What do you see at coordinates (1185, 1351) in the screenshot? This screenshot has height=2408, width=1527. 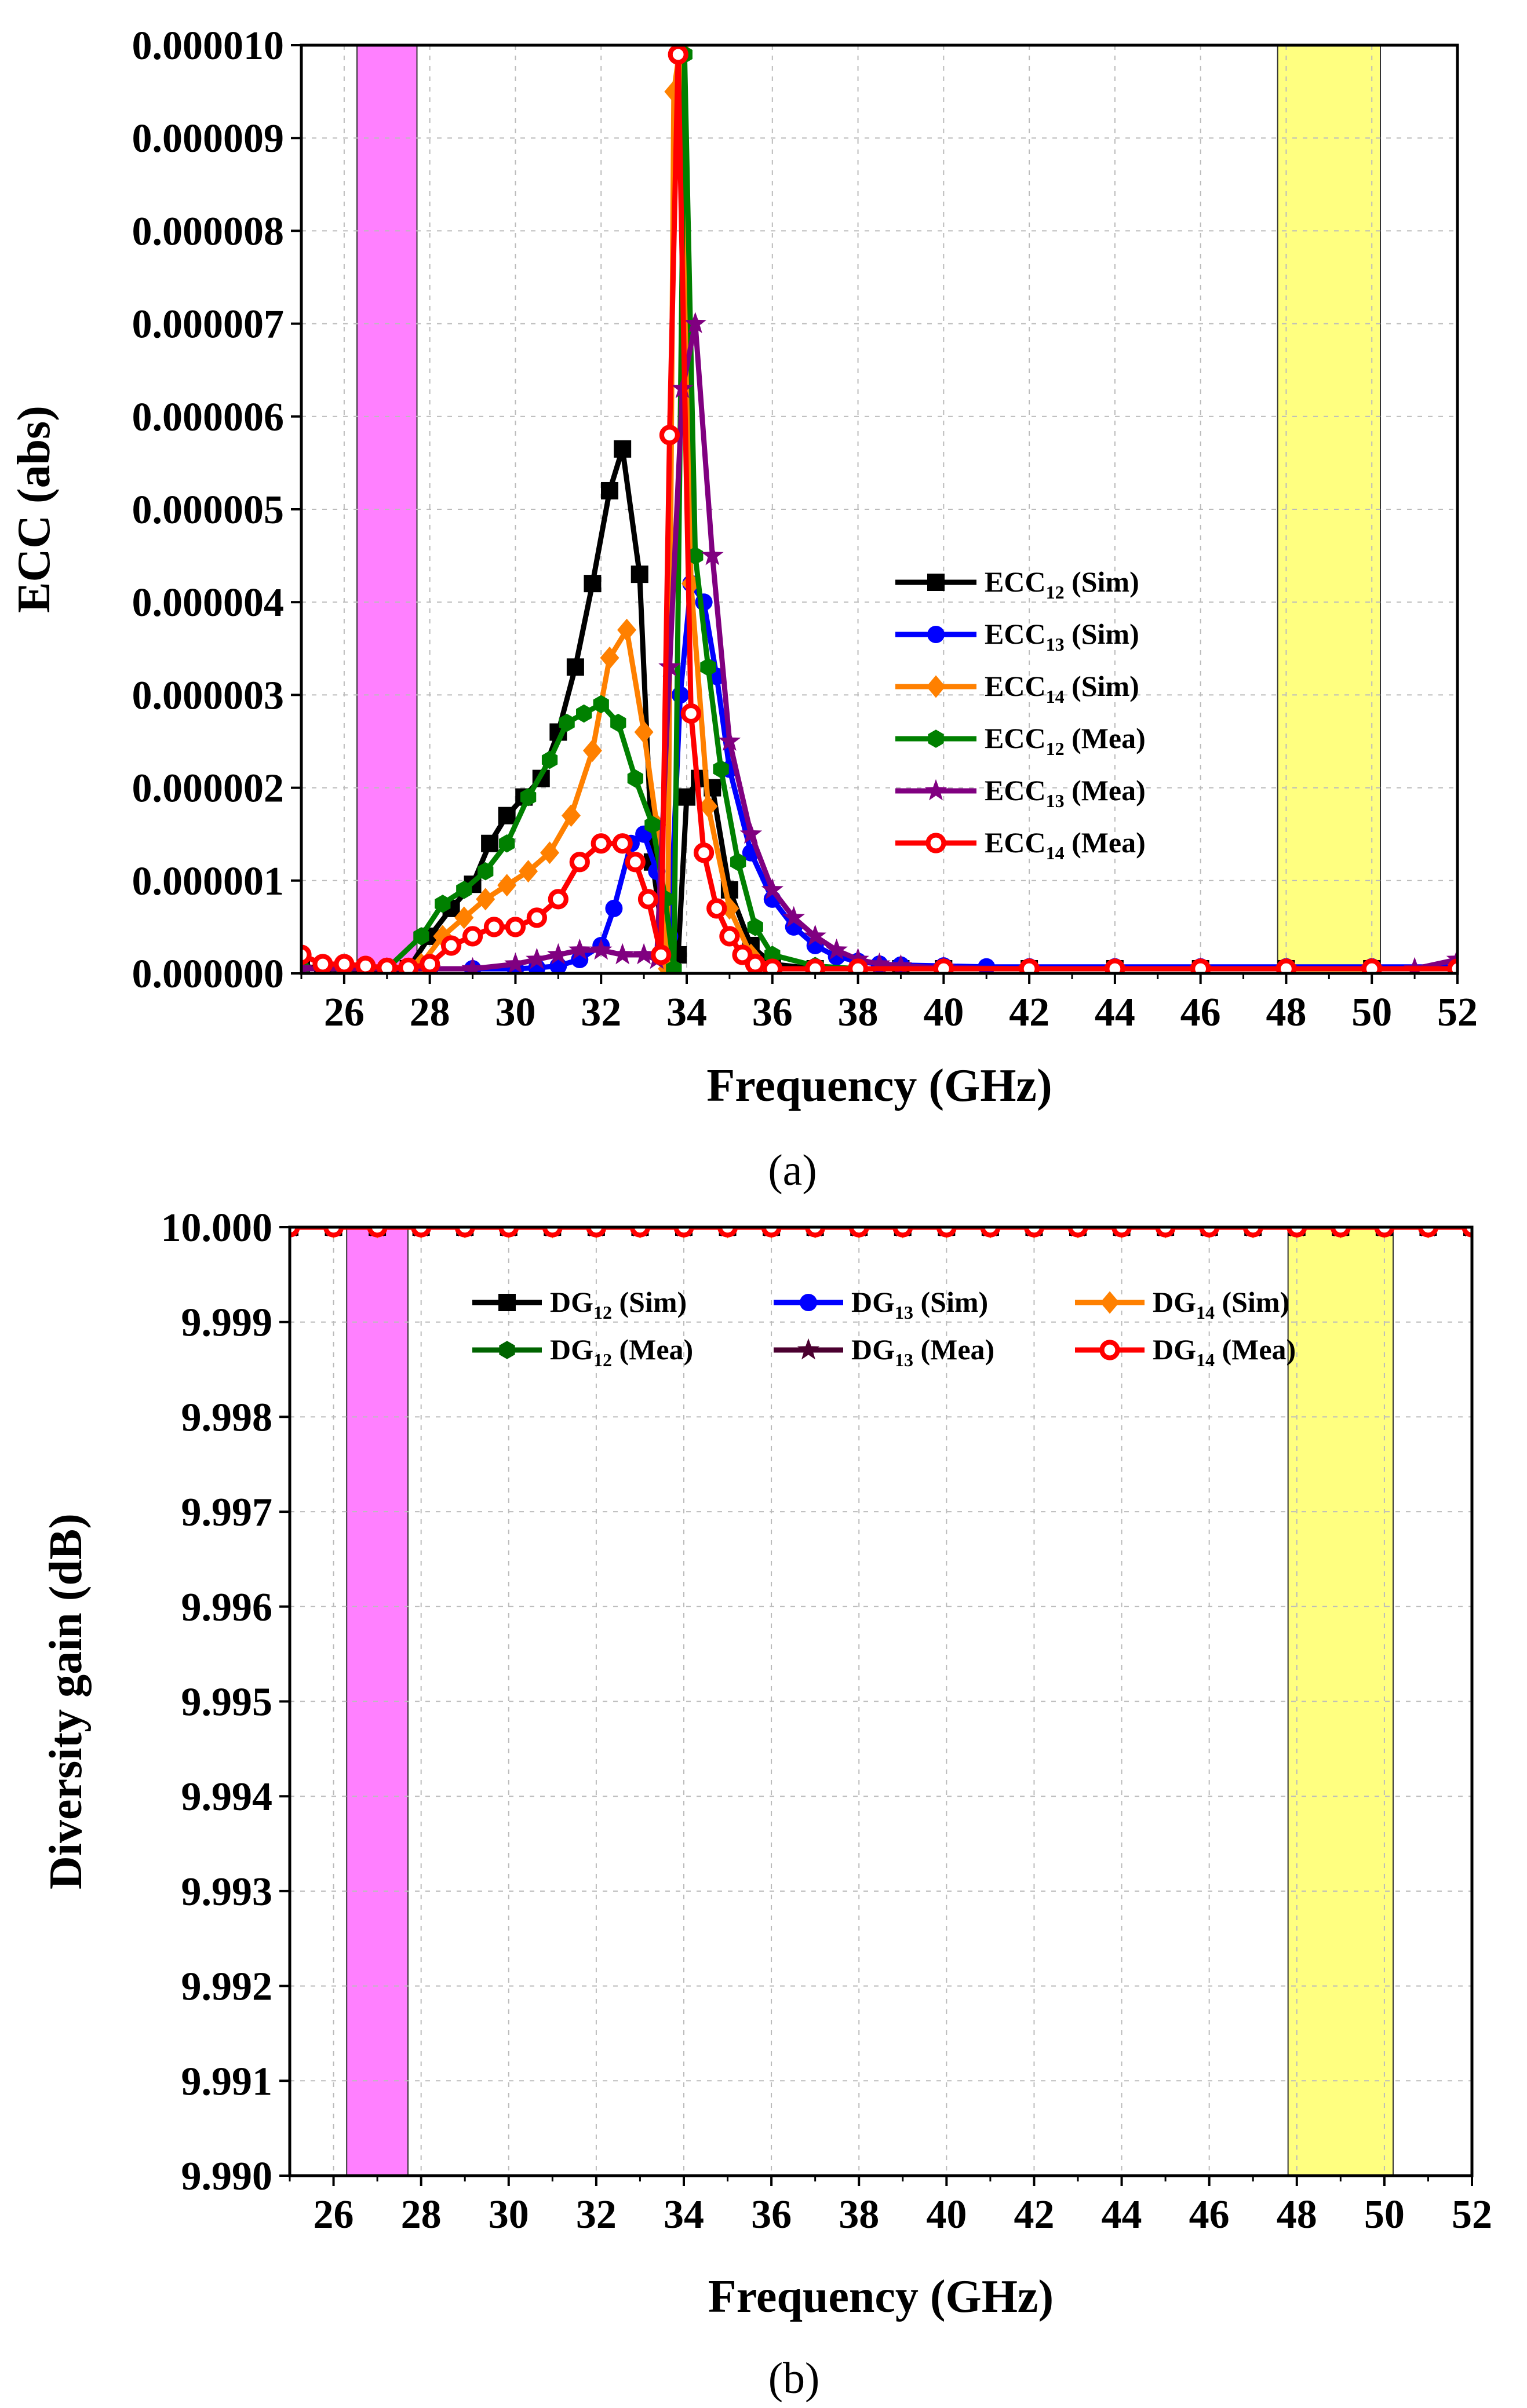 I see `legend-item: DG14 (Mea)` at bounding box center [1185, 1351].